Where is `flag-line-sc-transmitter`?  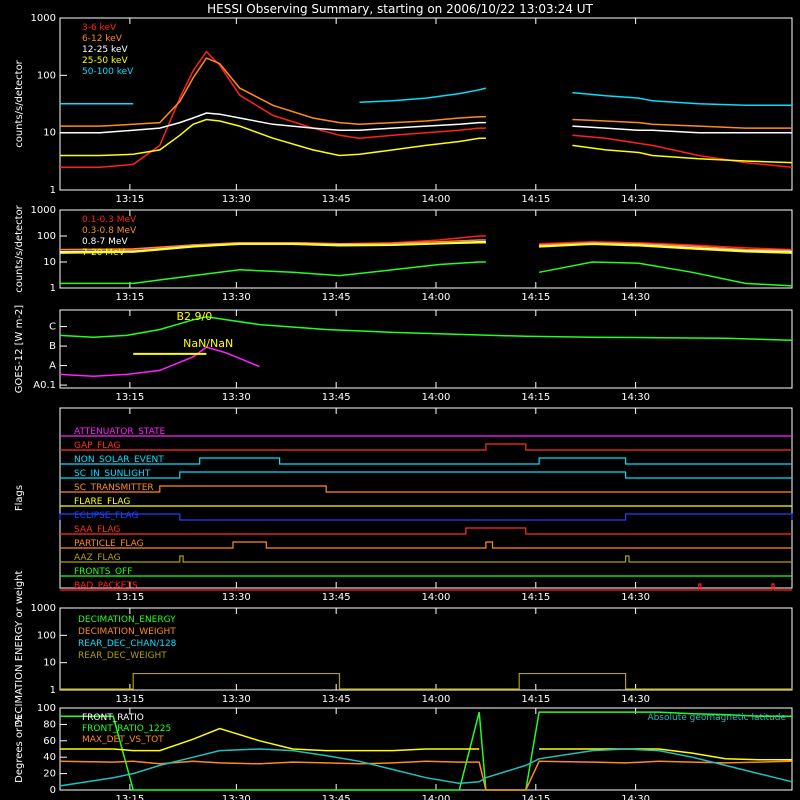 flag-line-sc-transmitter is located at coordinates (426, 489).